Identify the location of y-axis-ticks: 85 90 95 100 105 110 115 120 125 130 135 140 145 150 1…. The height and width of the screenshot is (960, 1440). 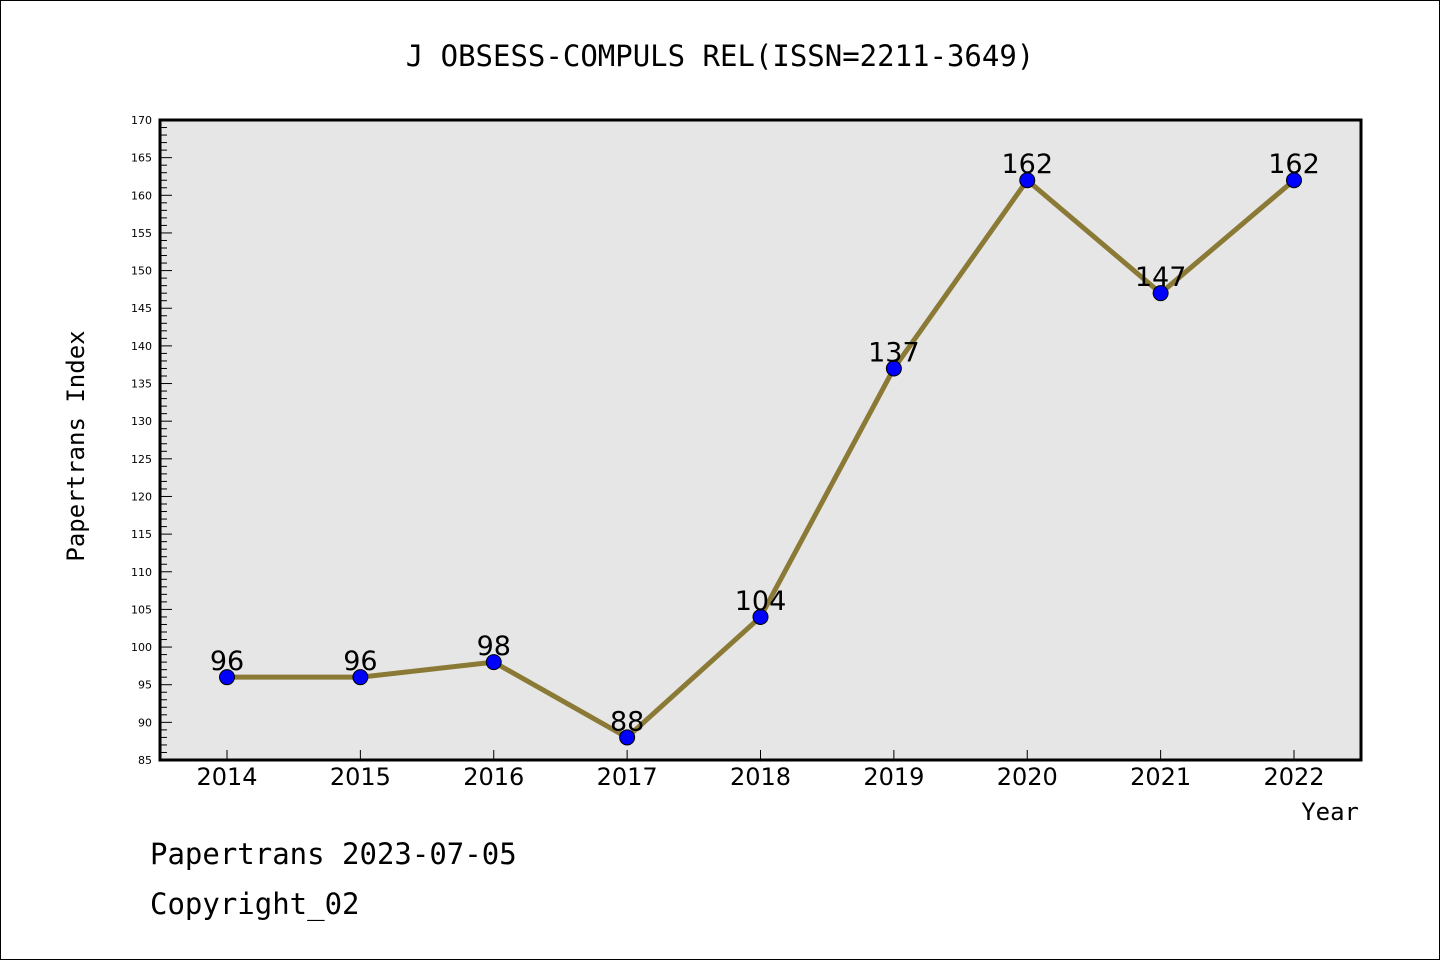
(151, 440).